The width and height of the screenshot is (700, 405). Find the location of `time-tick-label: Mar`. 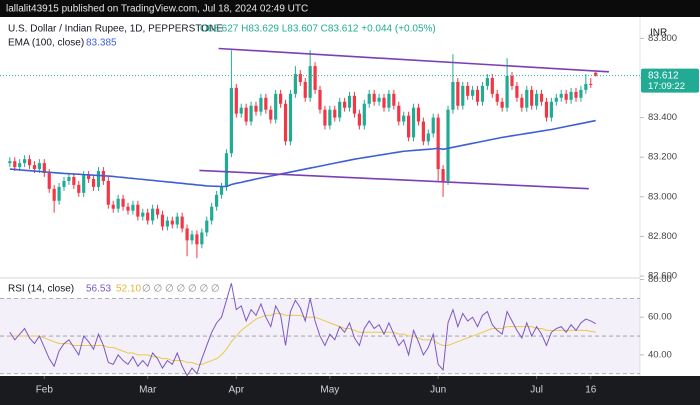

time-tick-label: Mar is located at coordinates (148, 390).